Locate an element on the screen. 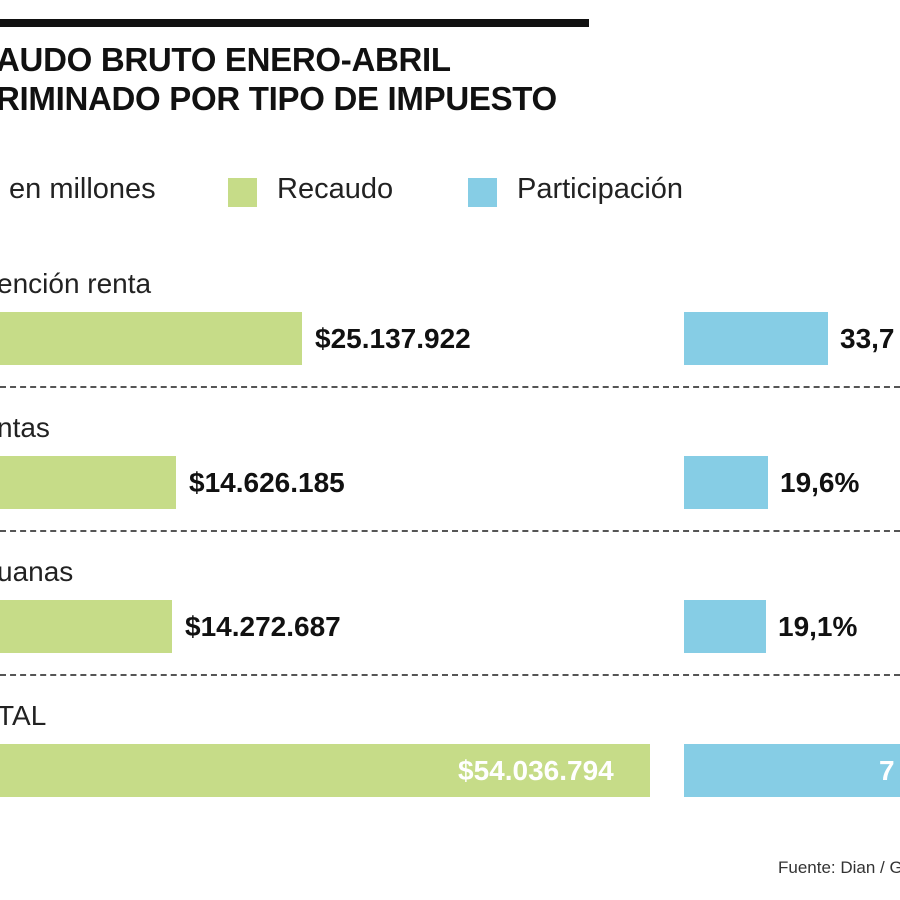  value-label-participacion-1: 19,6% is located at coordinates (820, 482).